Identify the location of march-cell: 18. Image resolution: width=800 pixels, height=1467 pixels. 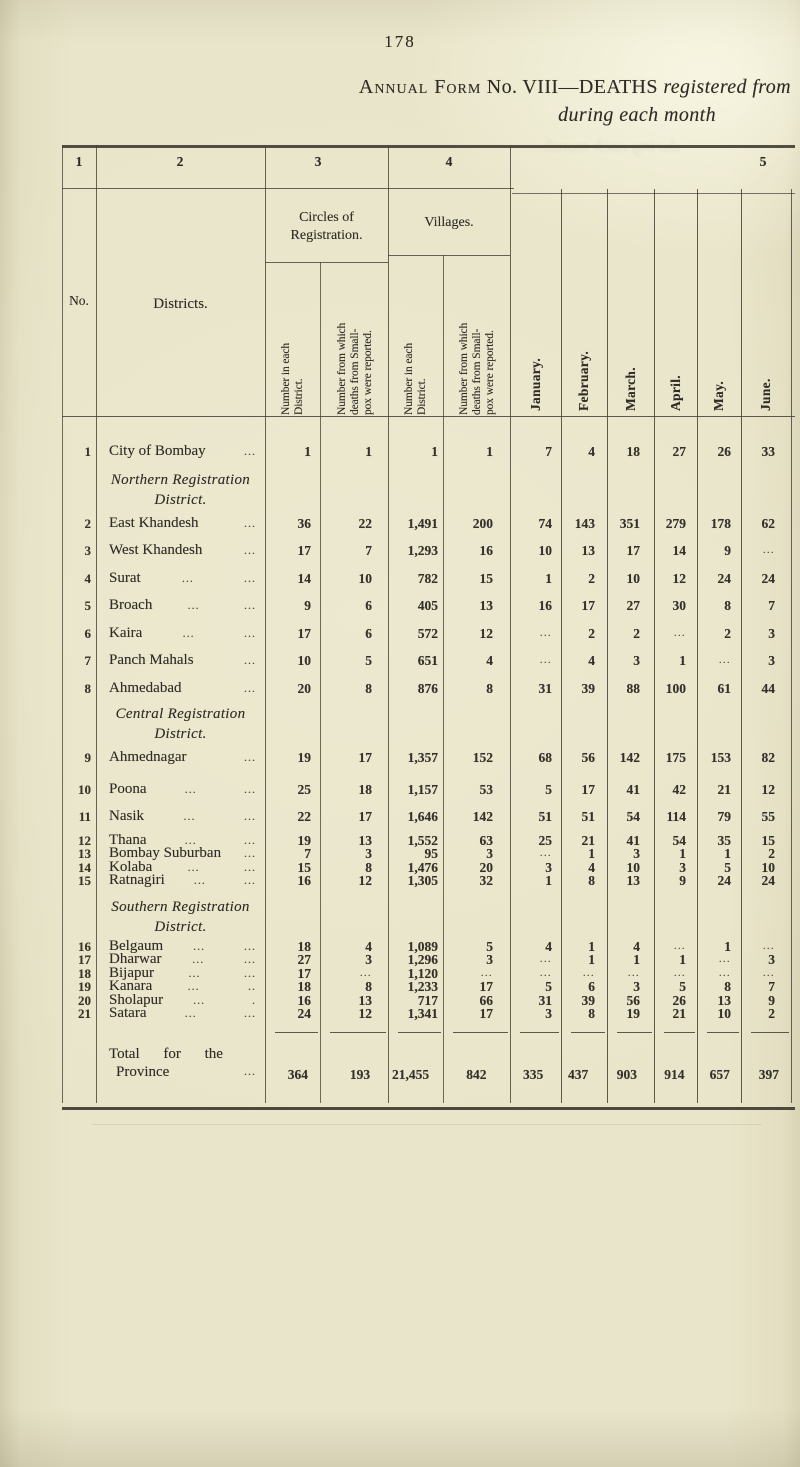
(633, 451).